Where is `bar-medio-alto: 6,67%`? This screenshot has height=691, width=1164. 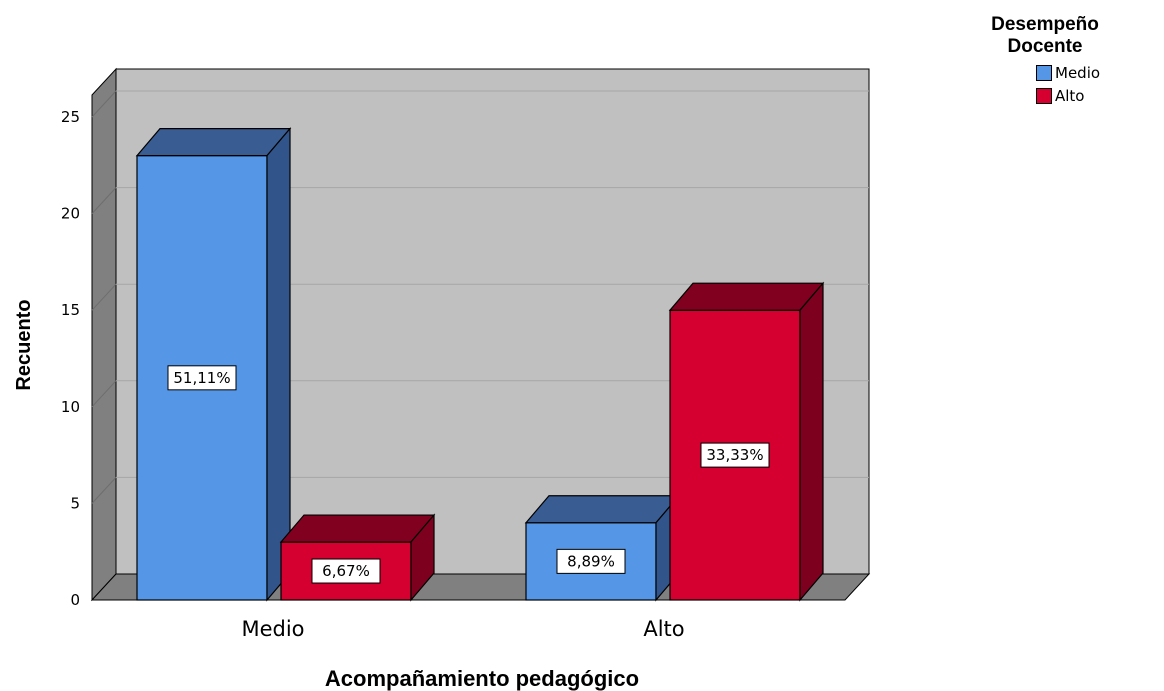
bar-medio-alto: 6,67% is located at coordinates (357, 557).